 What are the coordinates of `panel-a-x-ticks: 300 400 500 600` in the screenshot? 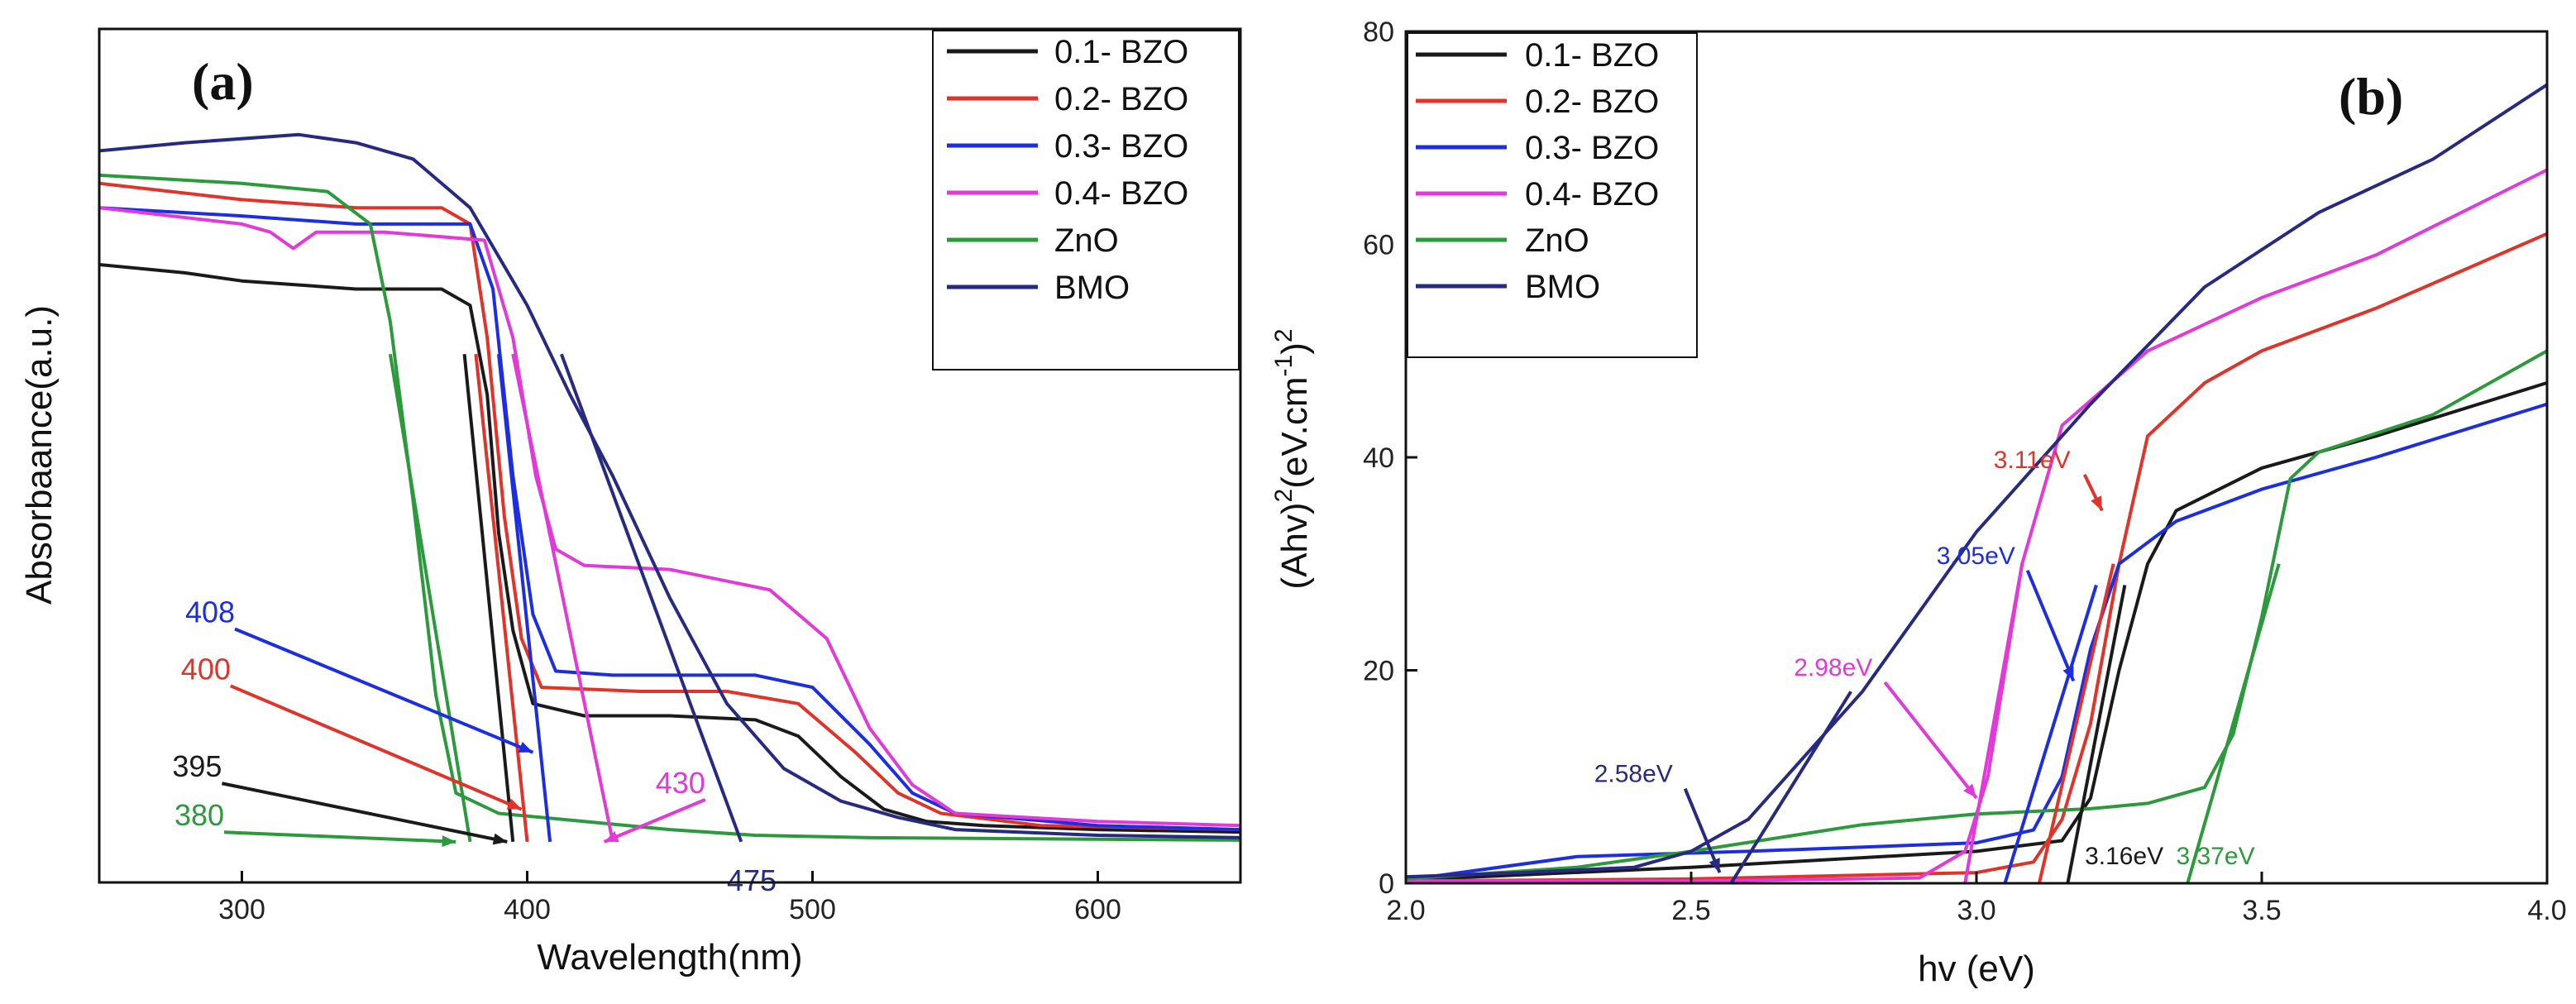 It's located at (669, 898).